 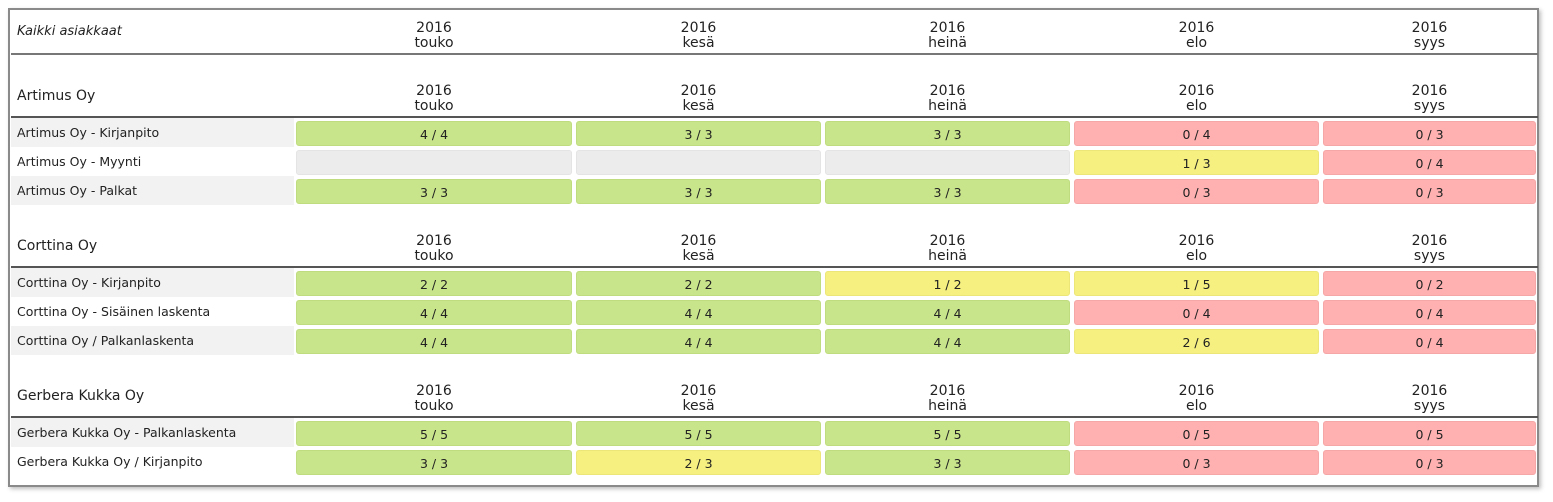 I want to click on row-label: Artimus Oy - Kirjanpito, so click(x=152, y=132).